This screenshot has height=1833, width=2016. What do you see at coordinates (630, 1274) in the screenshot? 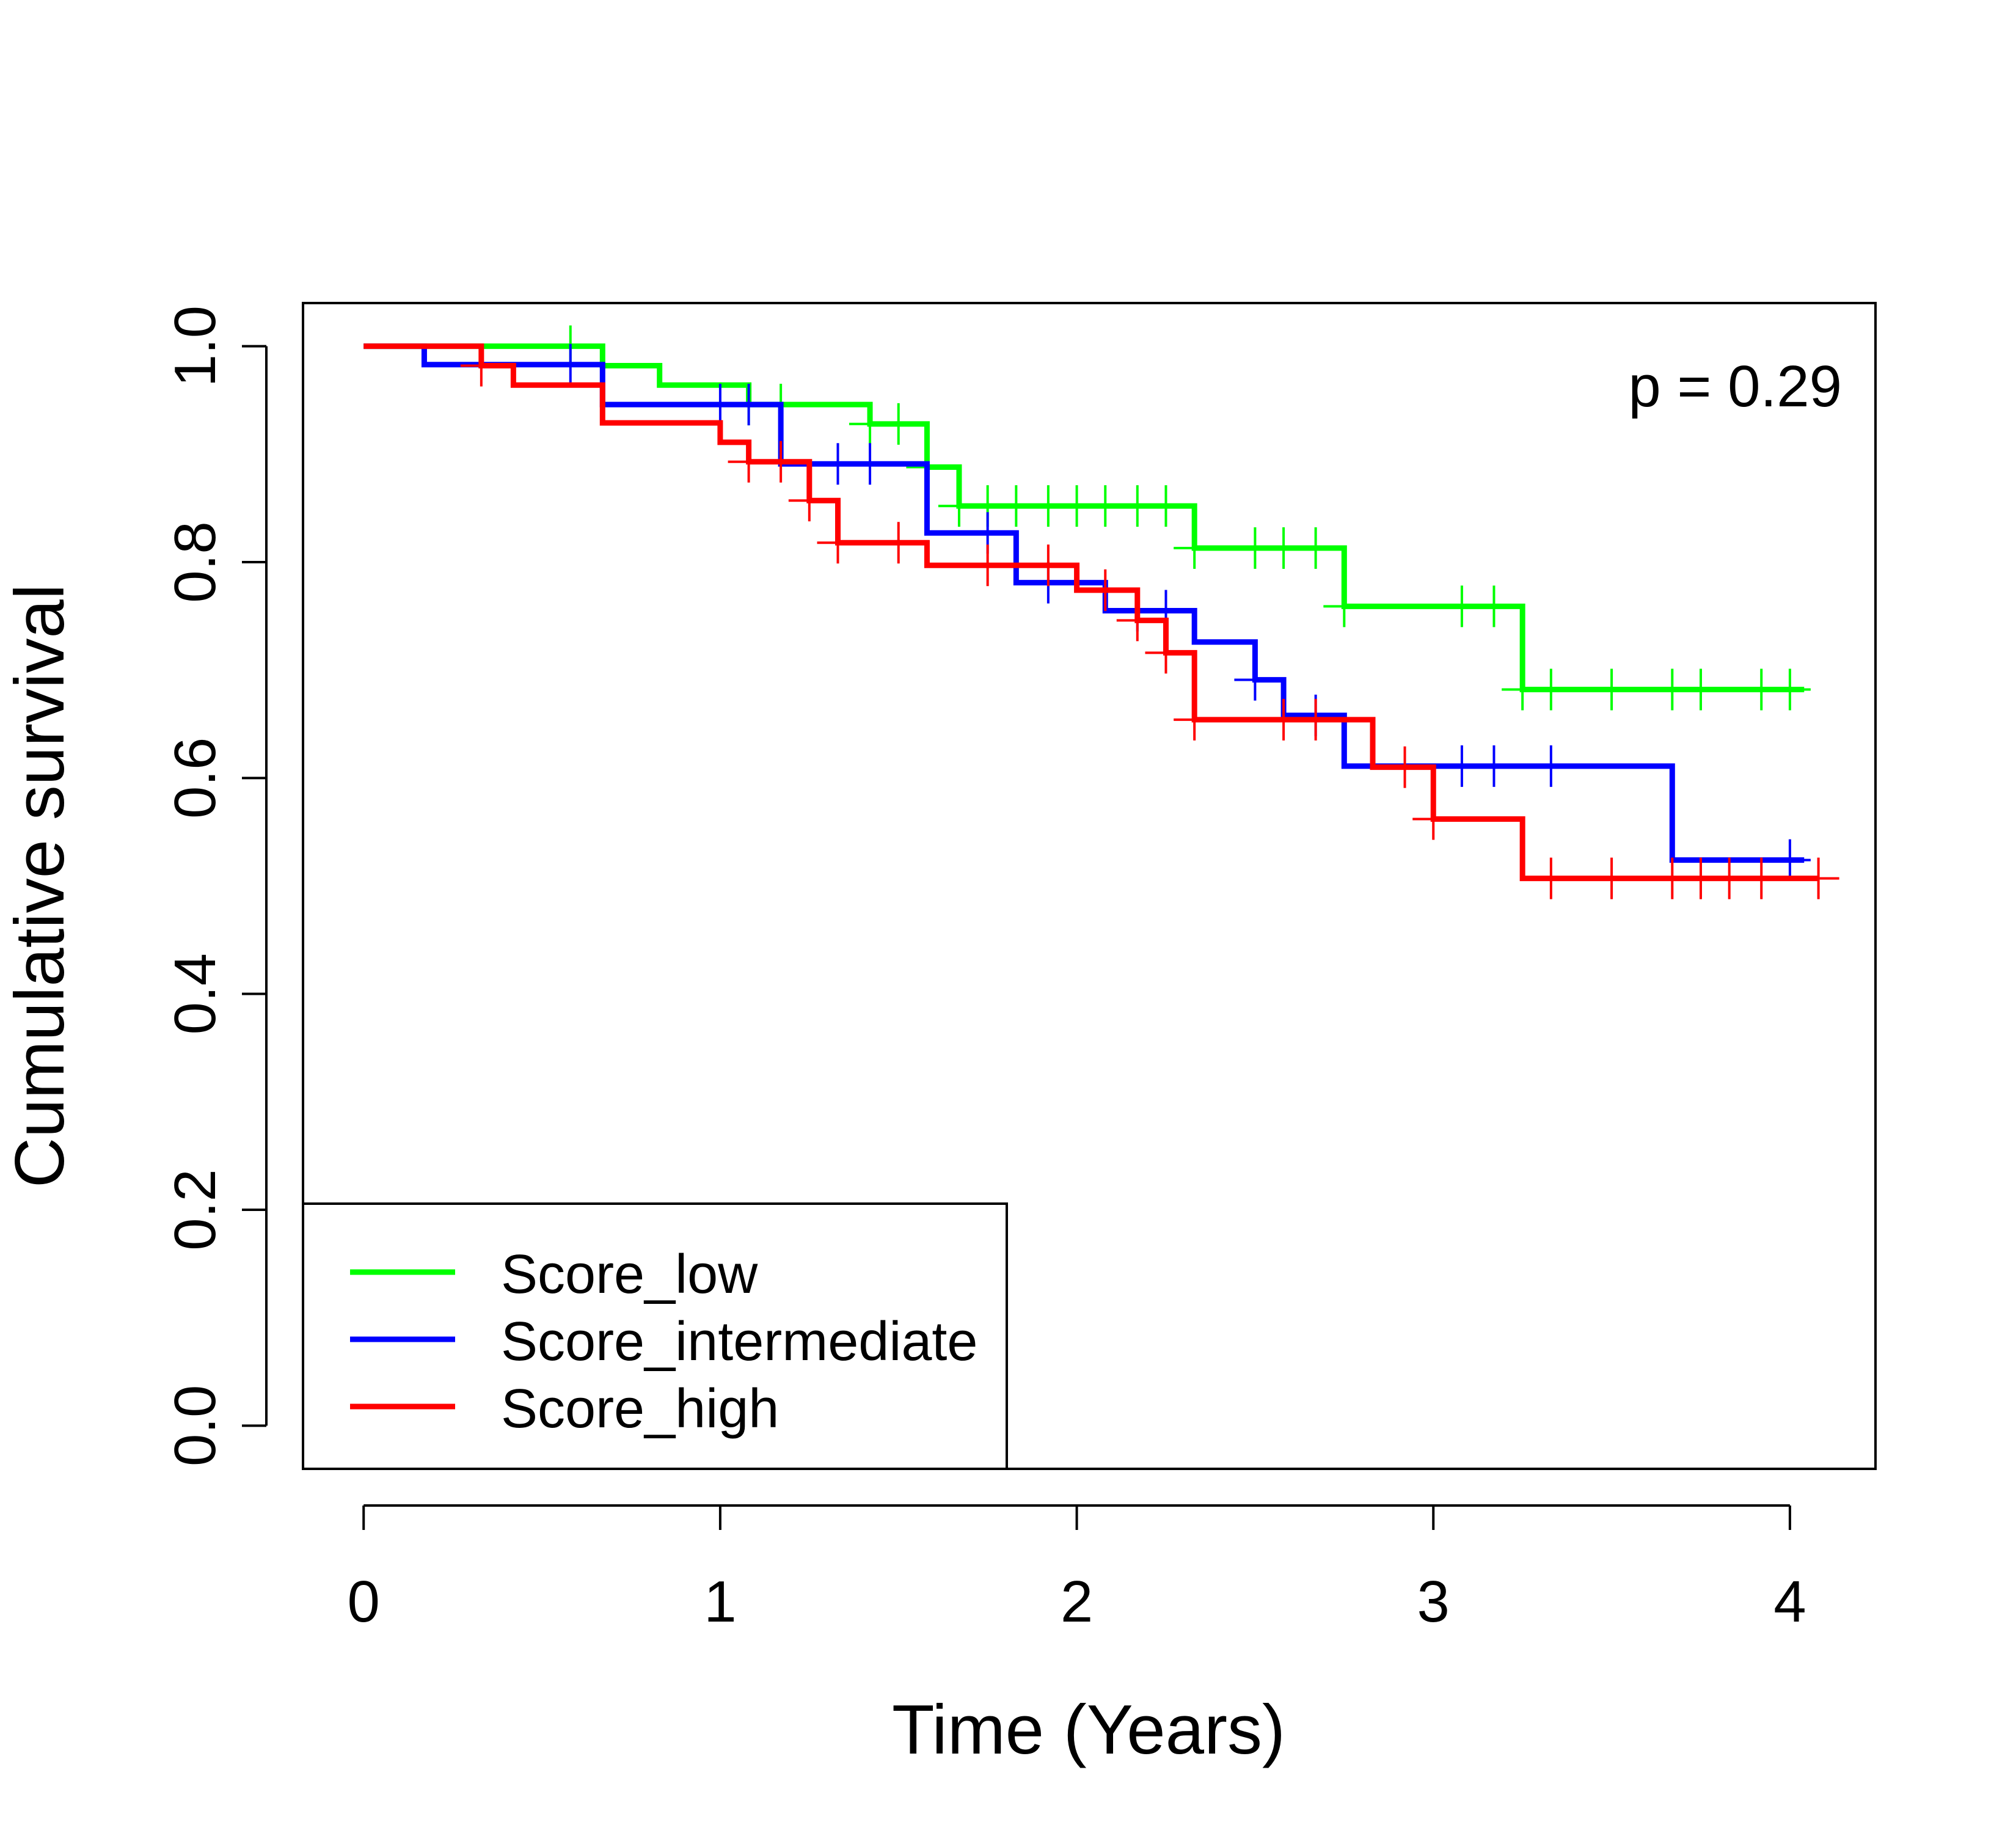
I see `legend-label: Score_low` at bounding box center [630, 1274].